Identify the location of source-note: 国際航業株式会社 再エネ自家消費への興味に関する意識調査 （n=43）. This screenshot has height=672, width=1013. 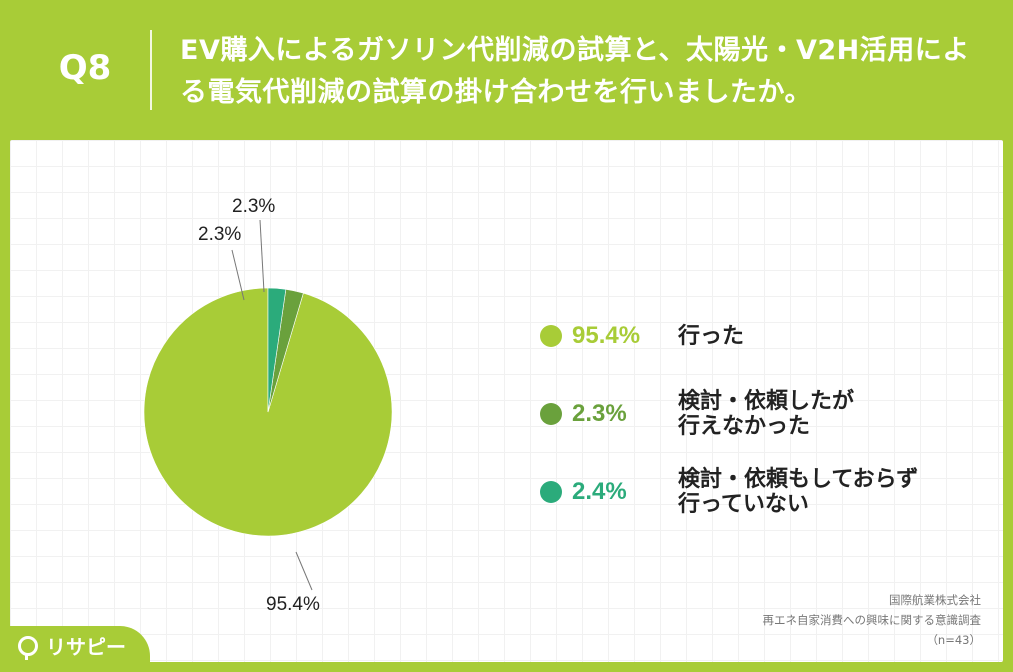
(872, 620).